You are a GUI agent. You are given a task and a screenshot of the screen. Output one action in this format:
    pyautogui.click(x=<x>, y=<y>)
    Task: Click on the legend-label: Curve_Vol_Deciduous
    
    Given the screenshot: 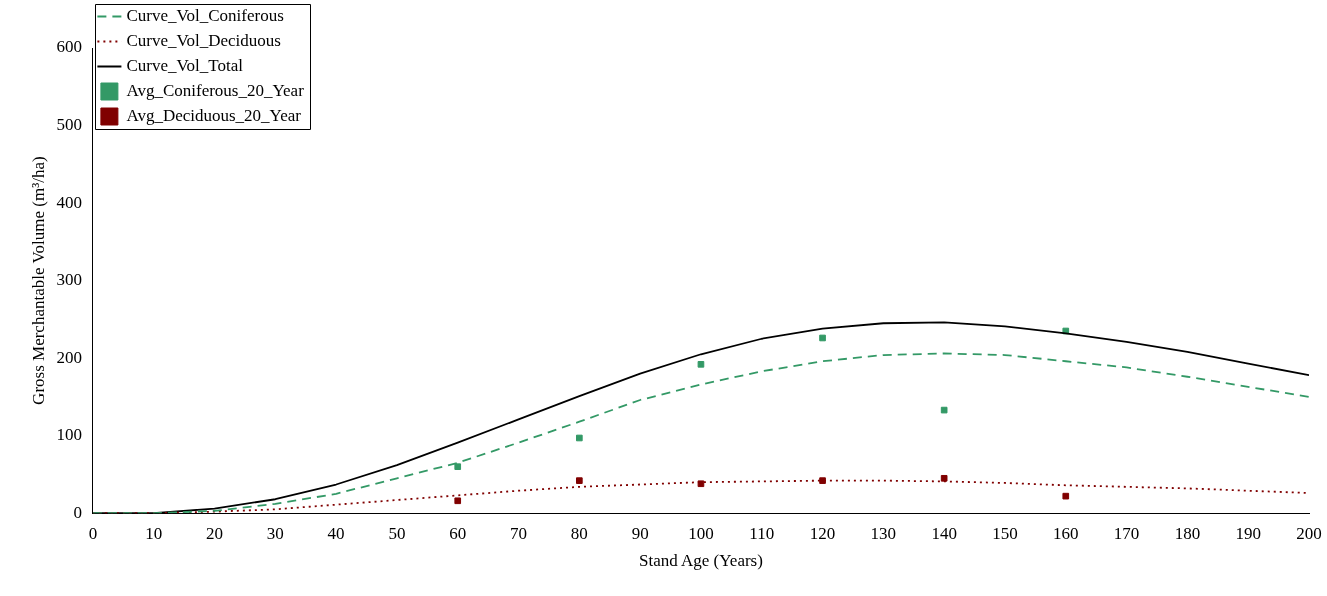 What is the action you would take?
    pyautogui.click(x=203, y=40)
    